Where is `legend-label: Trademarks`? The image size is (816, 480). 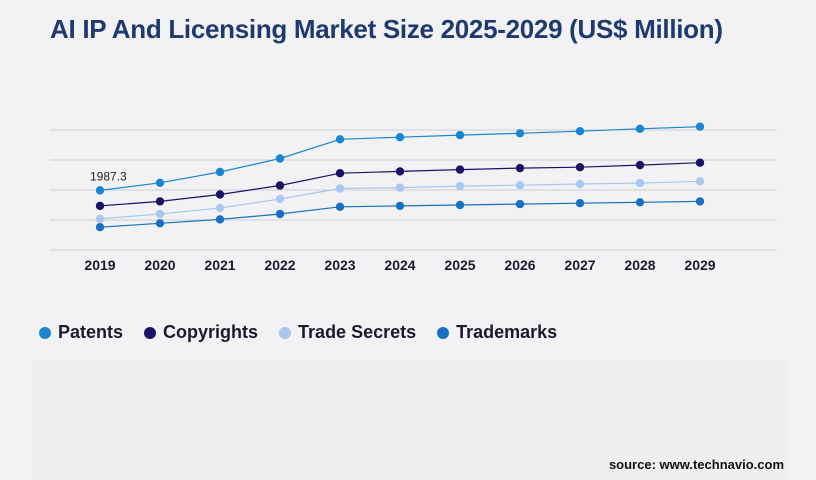
legend-label: Trademarks is located at coordinates (507, 332).